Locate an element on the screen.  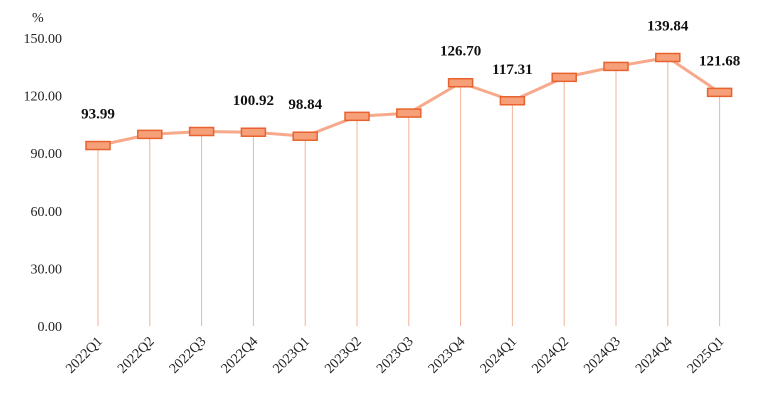
y-axis: 0.00 30.00 60.00 90.00 120.00 150.00 is located at coordinates (43, 183).